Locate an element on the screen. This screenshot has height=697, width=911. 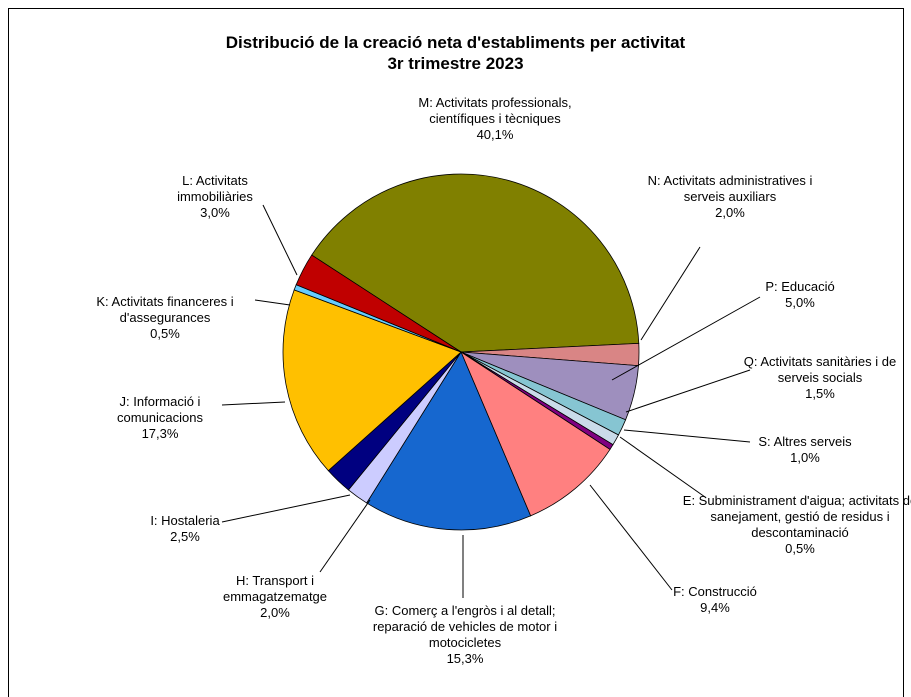
slice-label: J: Informació i comunicacions 17,3% is located at coordinates (160, 418).